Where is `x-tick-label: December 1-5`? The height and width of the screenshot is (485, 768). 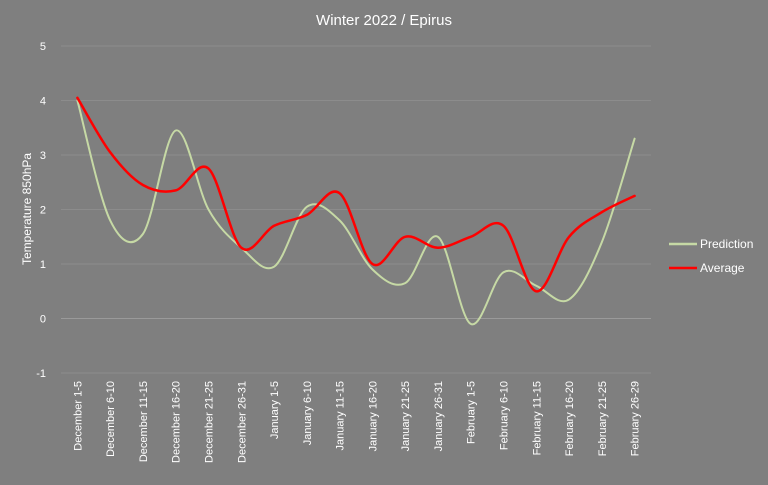
x-tick-label: December 1-5 is located at coordinates (78, 416).